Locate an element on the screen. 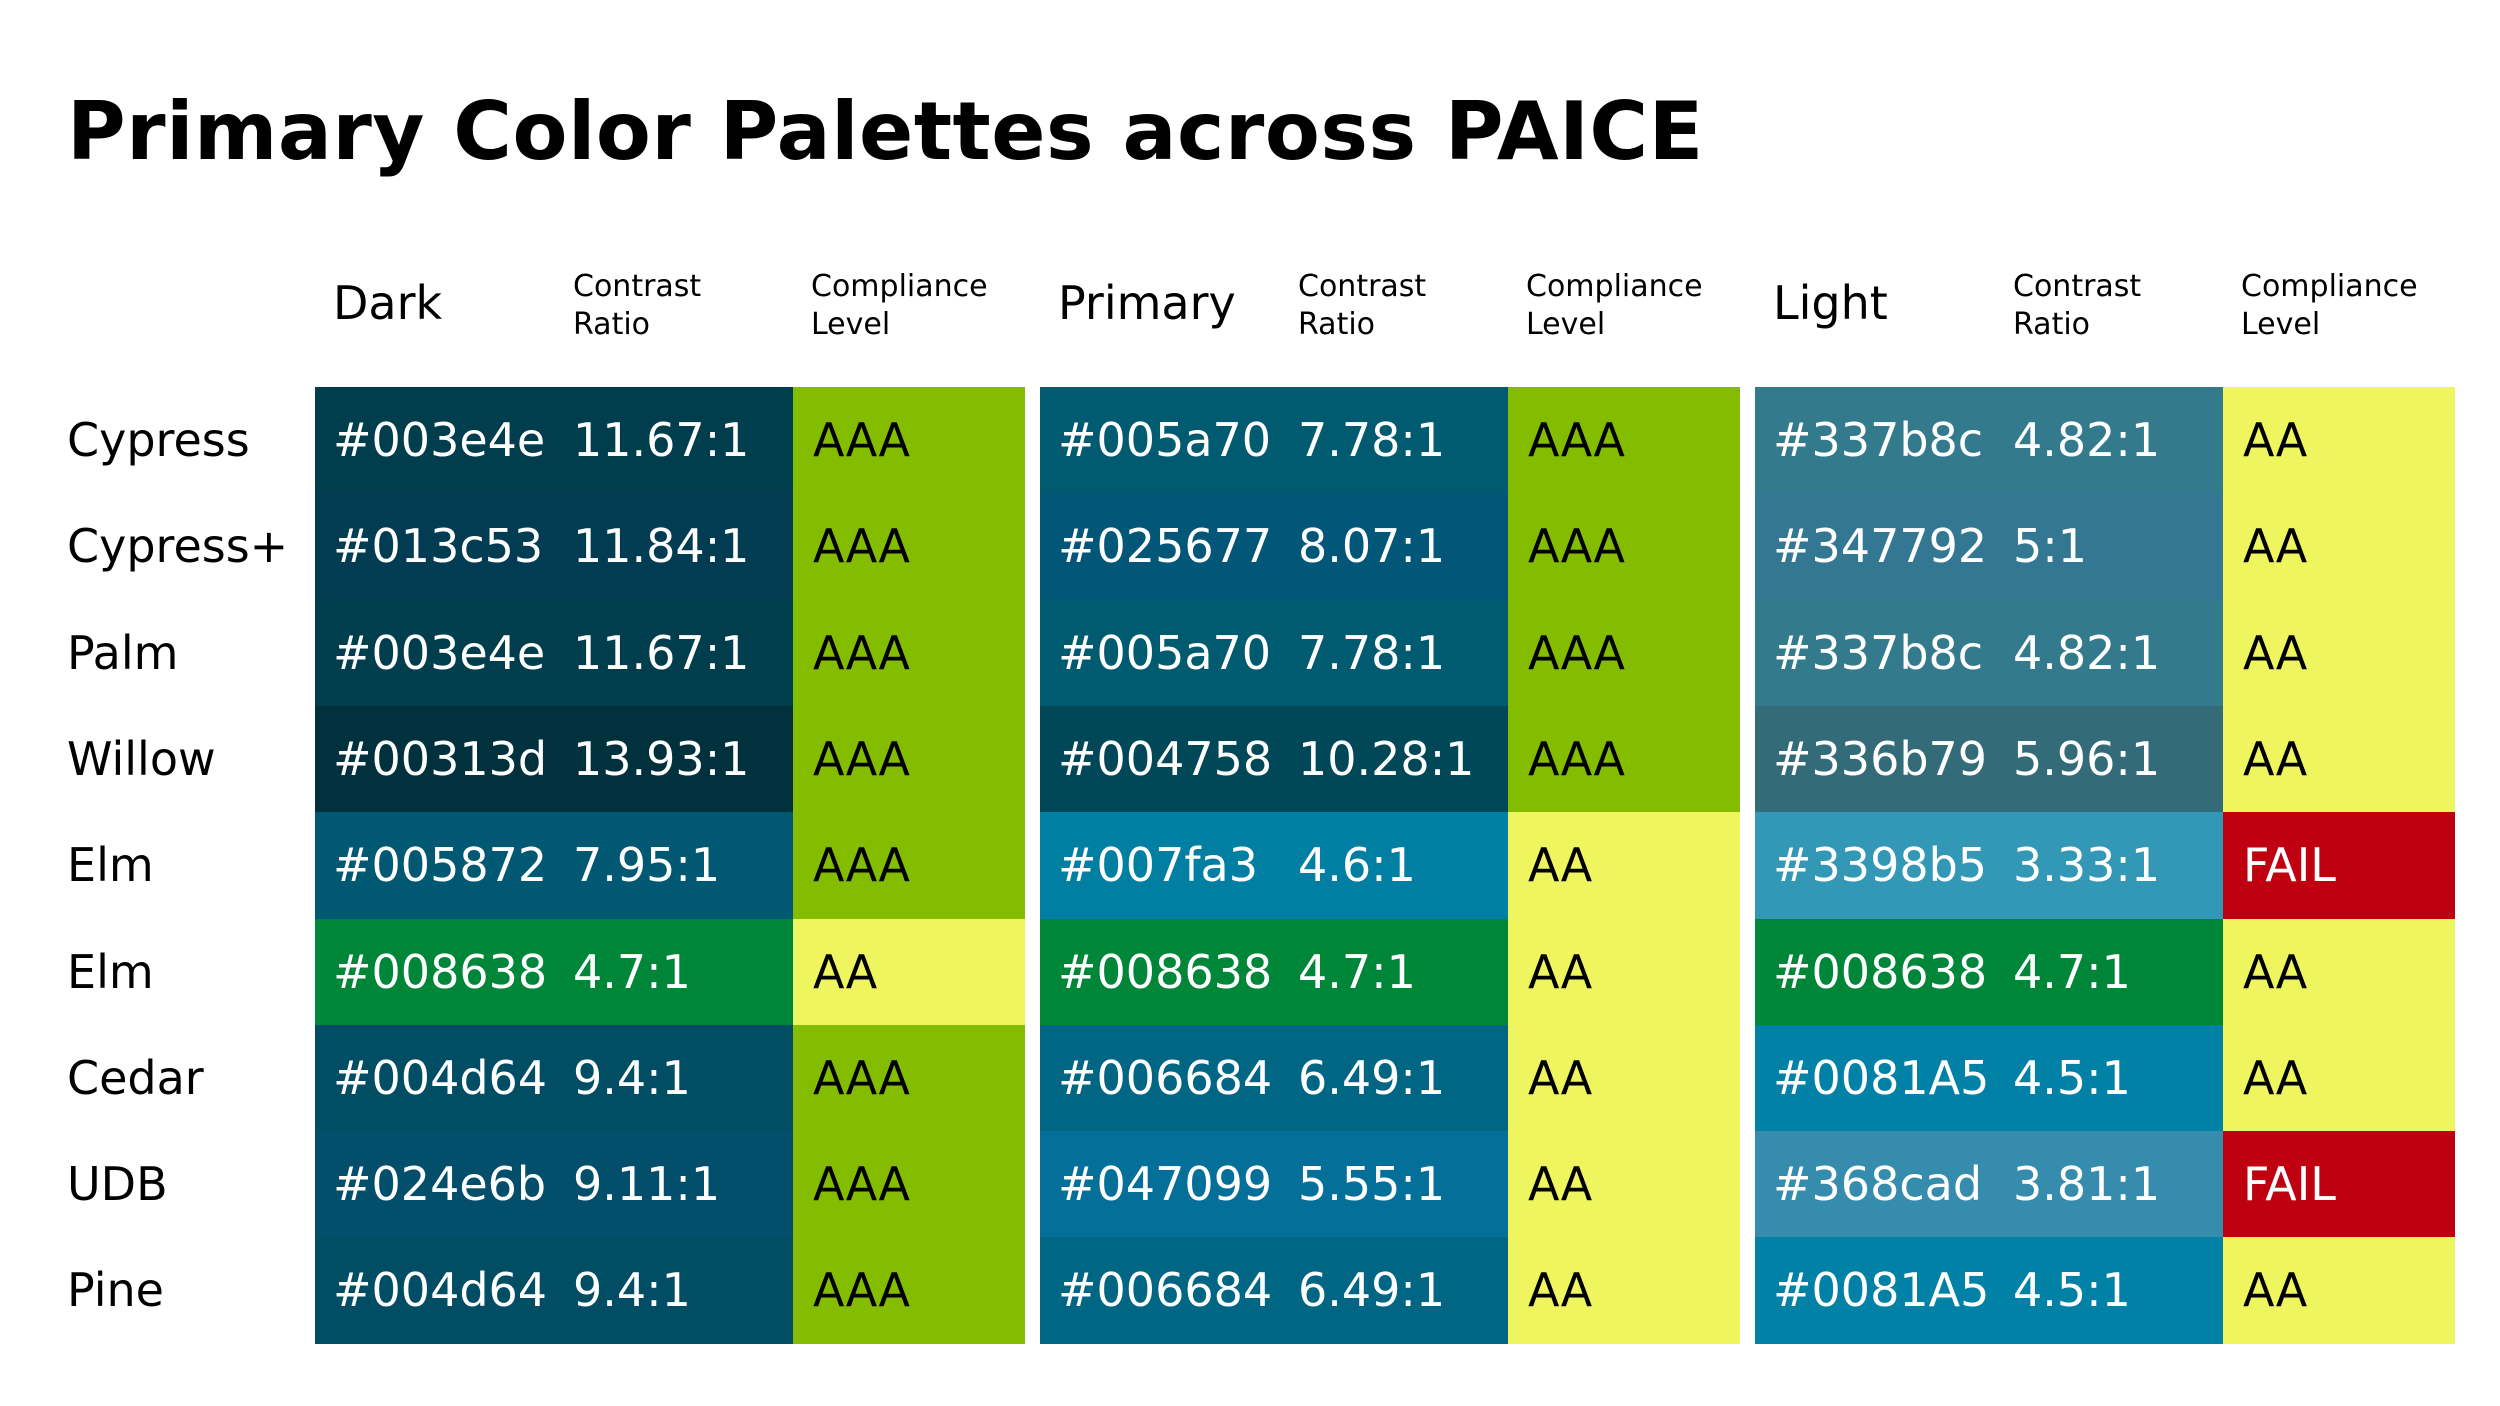  contrast-ratio: 8.07:1 is located at coordinates (1372, 546).